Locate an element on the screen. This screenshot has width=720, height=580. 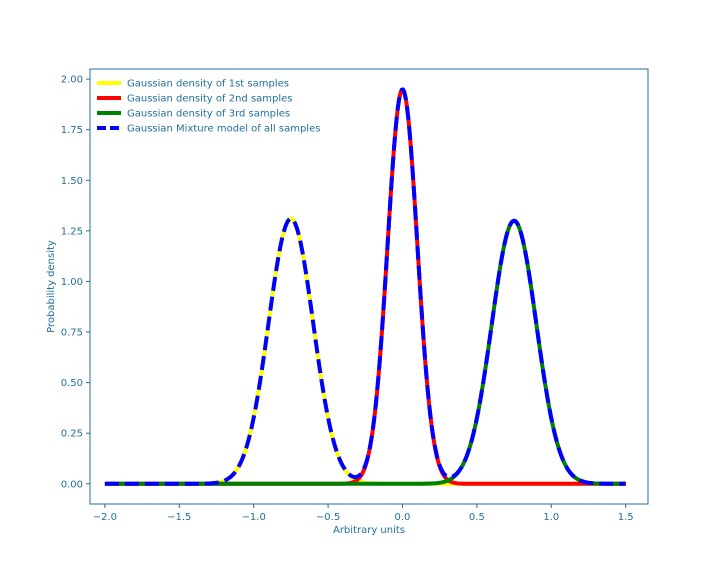
y-tick-label: 1.00 is located at coordinates (72, 282).